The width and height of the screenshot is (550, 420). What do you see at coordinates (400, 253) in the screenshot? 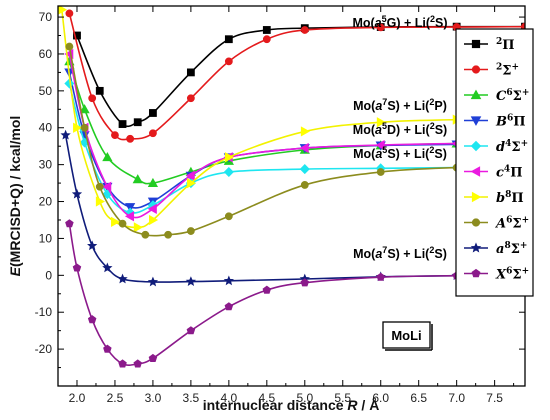
I see `asymptote-label: Mo(a7S) + Li(2S)` at bounding box center [400, 253].